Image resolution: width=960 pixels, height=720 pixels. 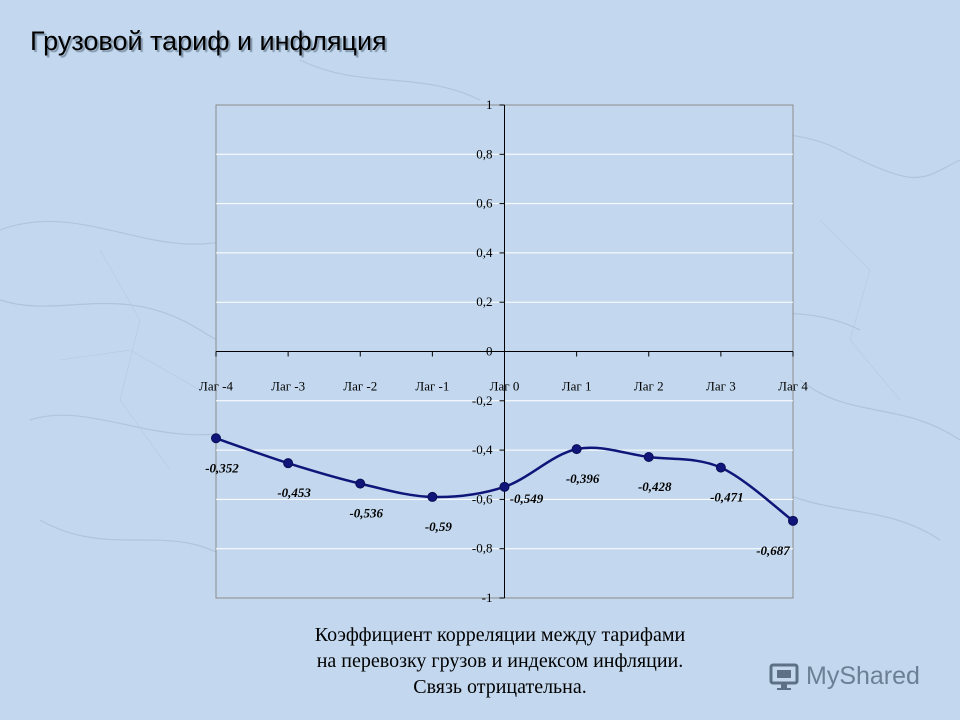 What do you see at coordinates (489, 104) in the screenshot?
I see `y-tick-label: 1` at bounding box center [489, 104].